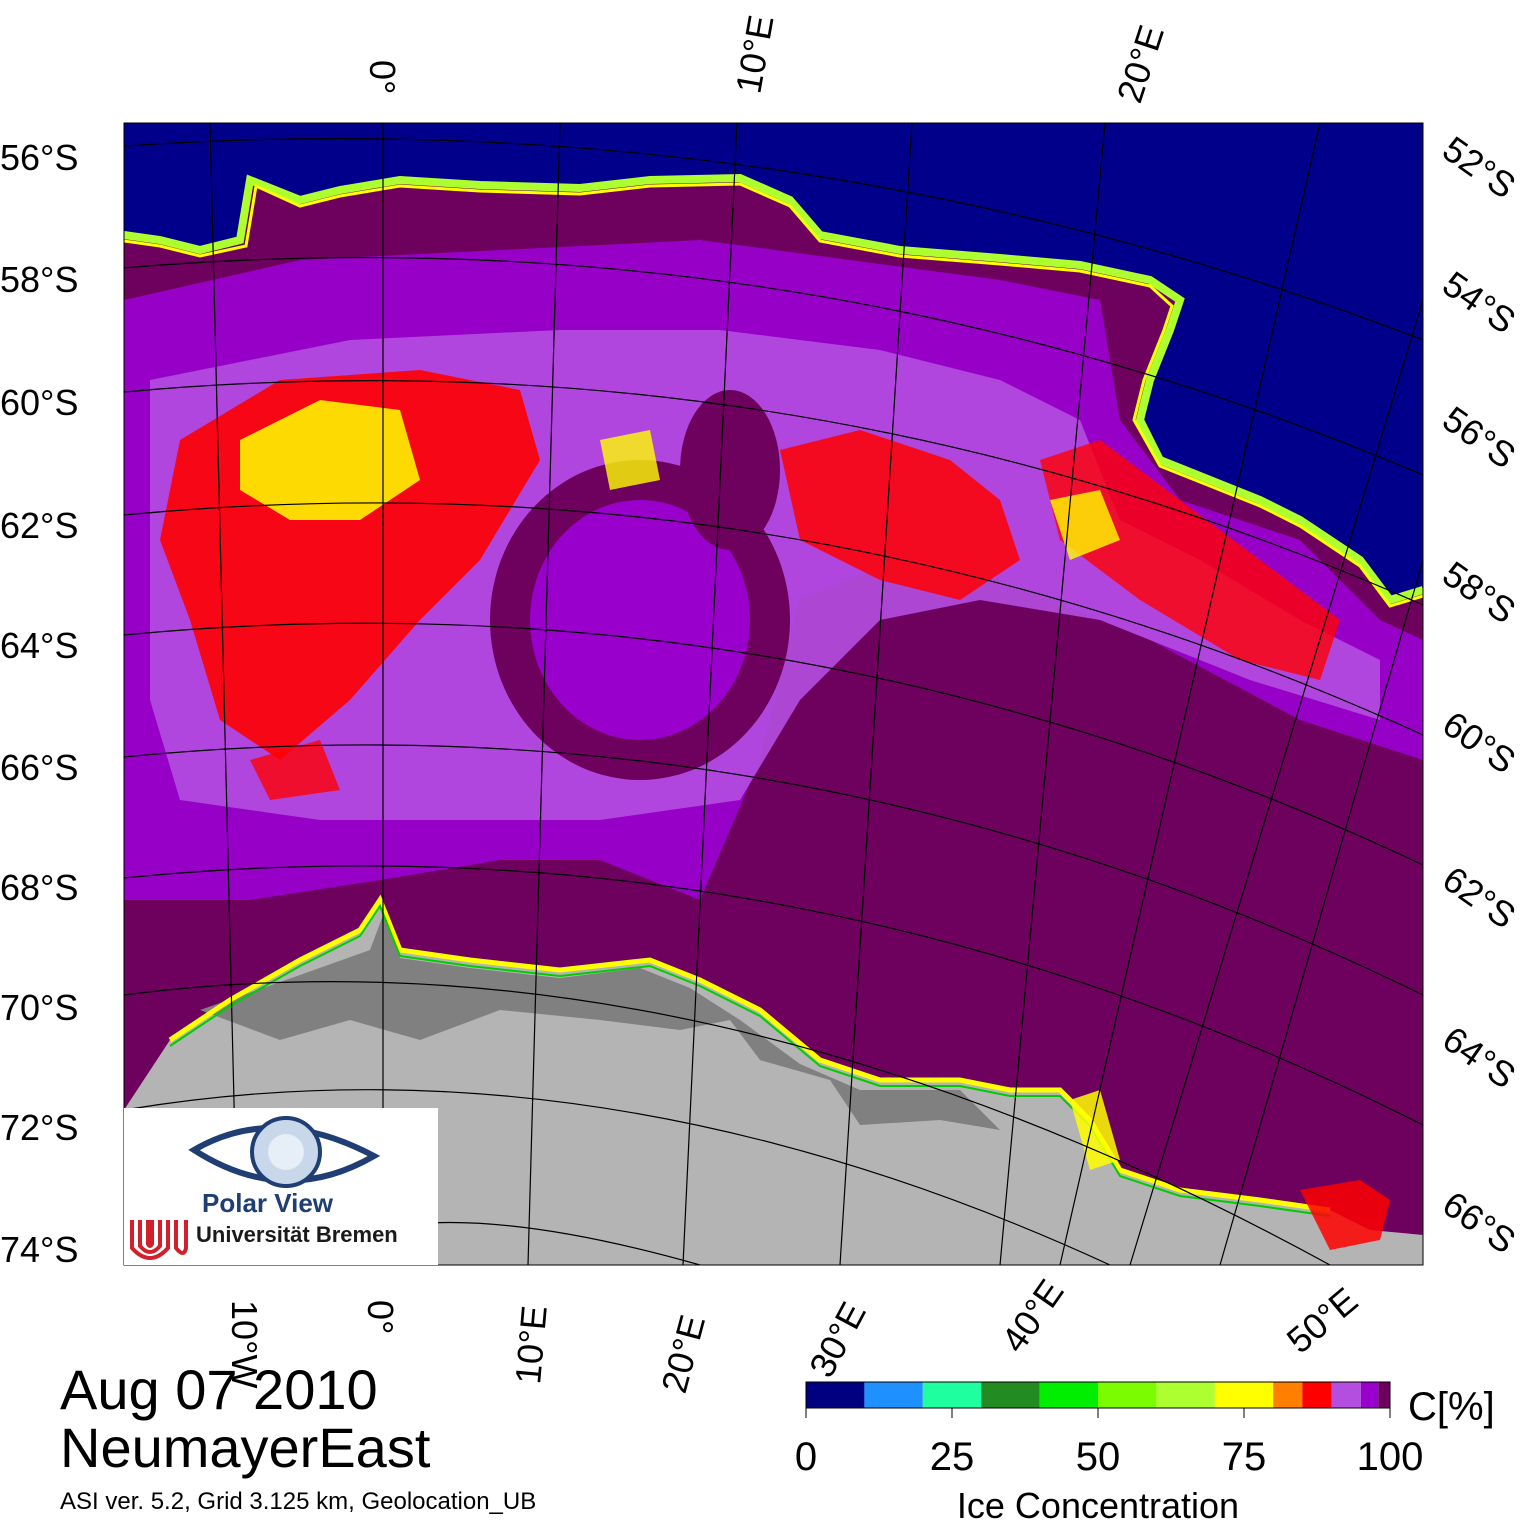  Describe the element at coordinates (755, 54) in the screenshot. I see `lon-label-top: 10°E` at that location.